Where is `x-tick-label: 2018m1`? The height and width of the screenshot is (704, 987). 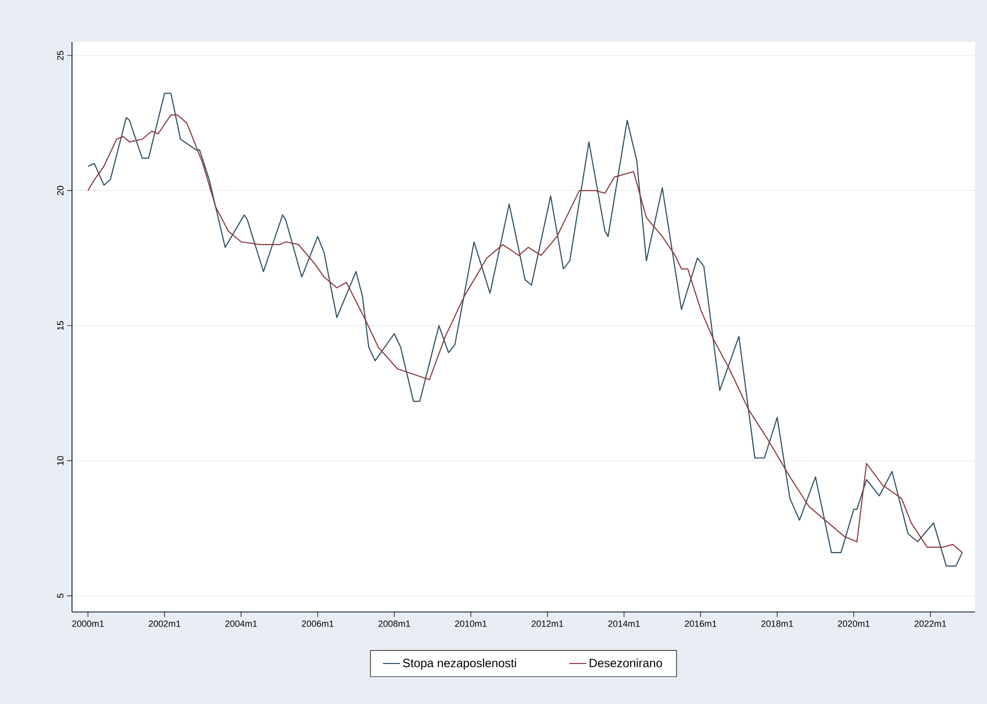
x-tick-label: 2018m1 is located at coordinates (777, 623).